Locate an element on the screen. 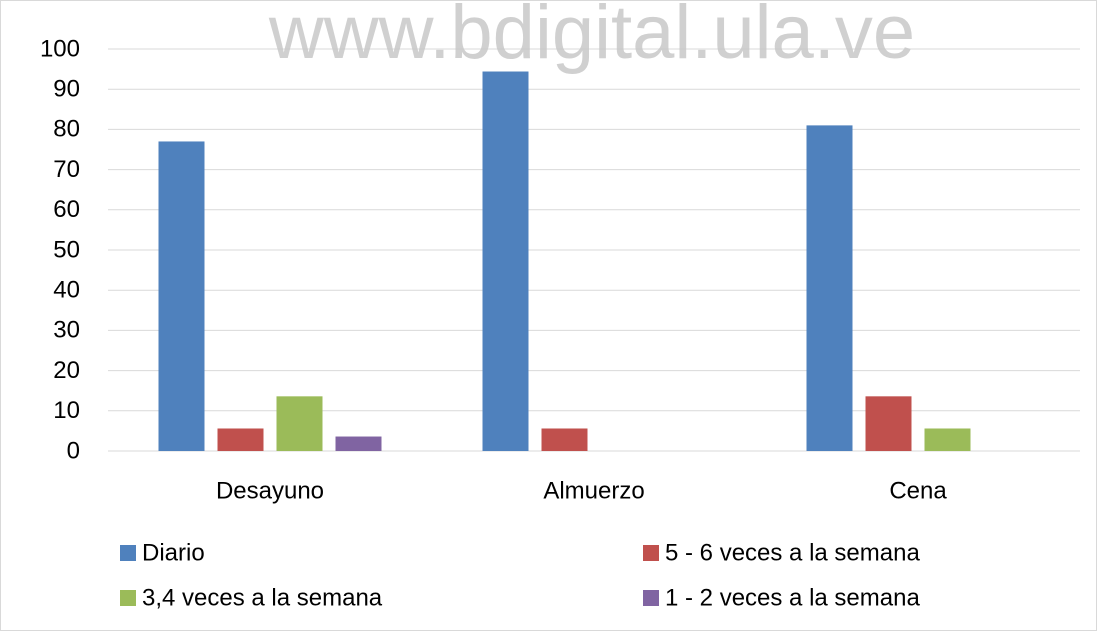 The image size is (1097, 631). x-tick-label: Almuerzo is located at coordinates (593, 490).